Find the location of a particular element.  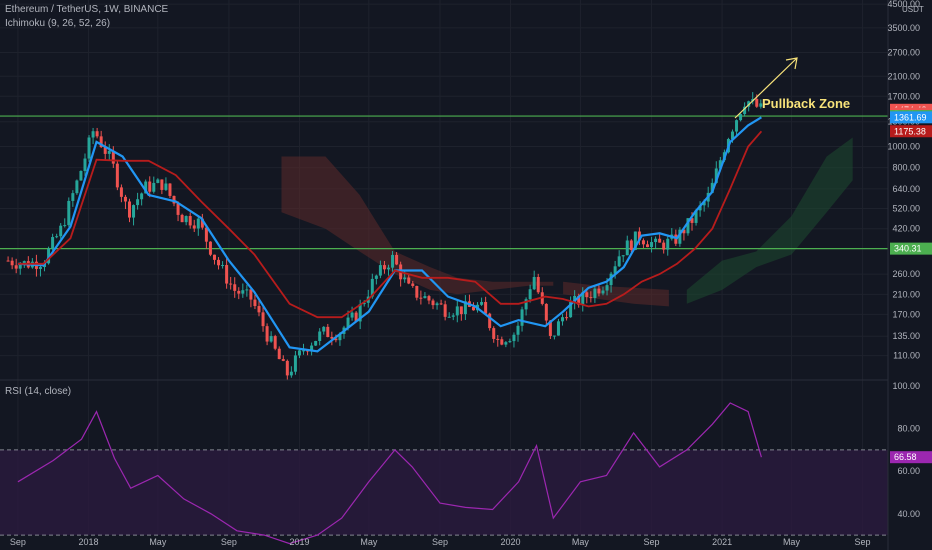

price-tick-label: 1000.00 is located at coordinates (903, 147).